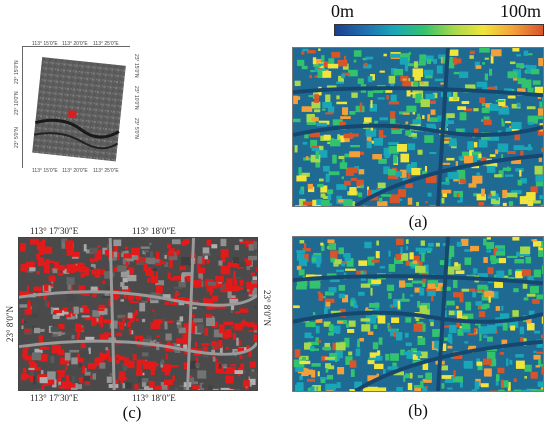  I want to click on c-top-lon-2: 113° 18′0″E, so click(154, 231).